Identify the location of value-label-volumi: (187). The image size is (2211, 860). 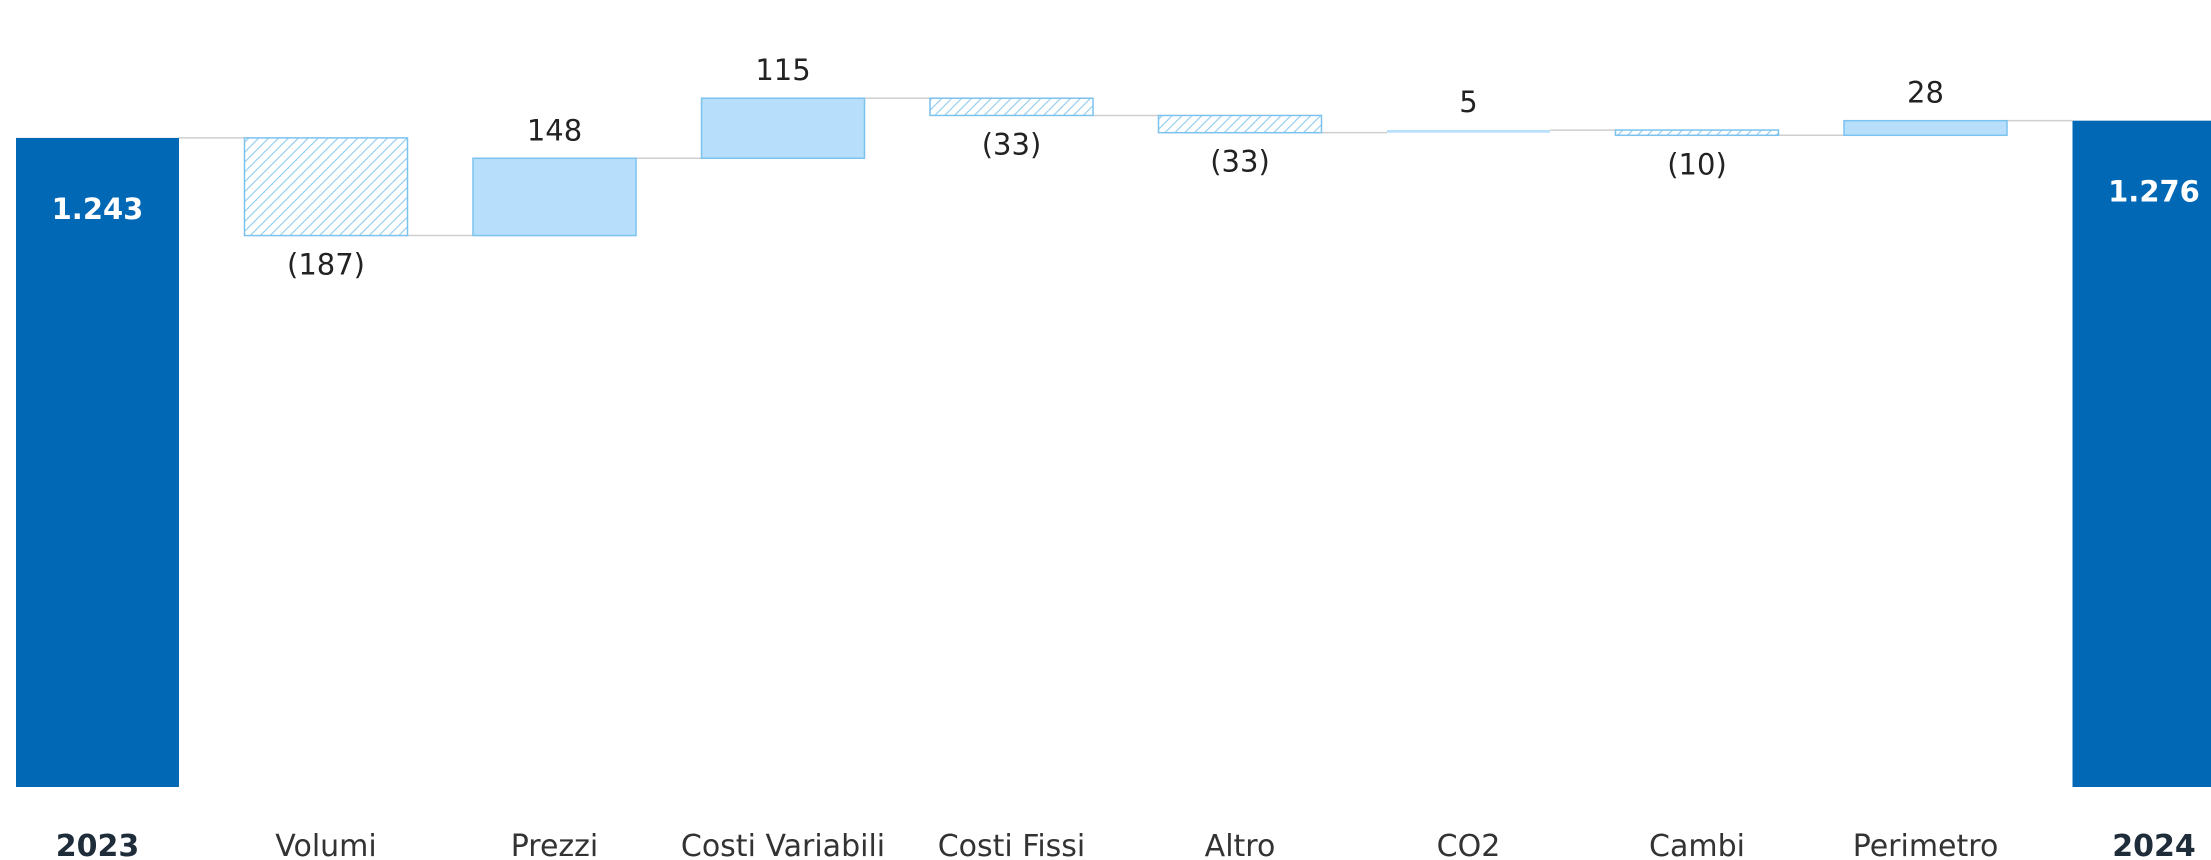
(326, 265).